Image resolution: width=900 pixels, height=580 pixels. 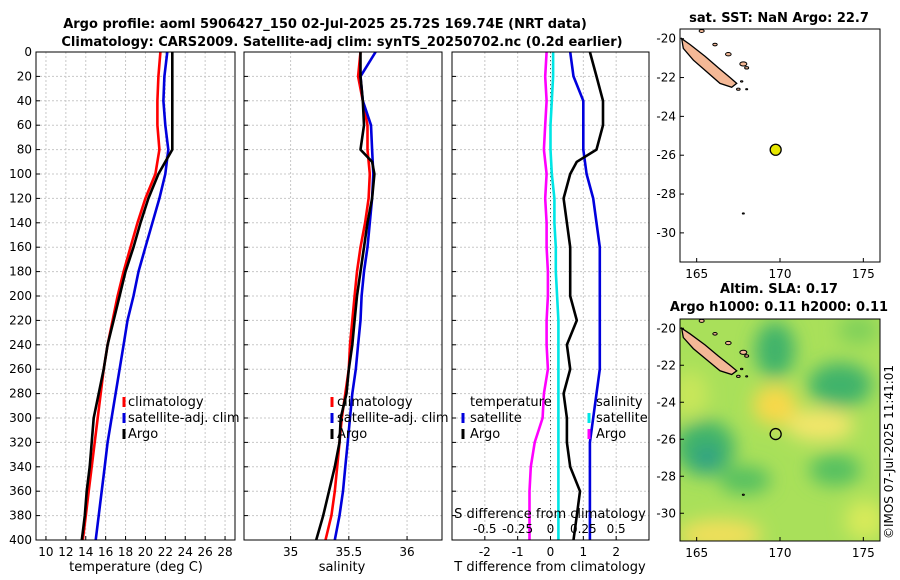 What do you see at coordinates (185, 552) in the screenshot?
I see `x-tick-label: 24` at bounding box center [185, 552].